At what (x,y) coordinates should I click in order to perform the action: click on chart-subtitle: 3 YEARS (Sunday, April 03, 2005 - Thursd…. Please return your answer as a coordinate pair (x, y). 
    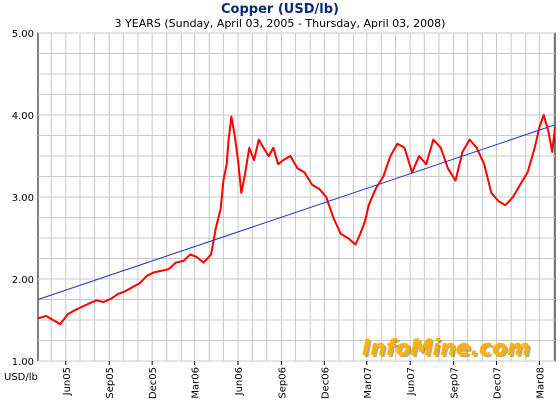
    Looking at the image, I should click on (280, 23).